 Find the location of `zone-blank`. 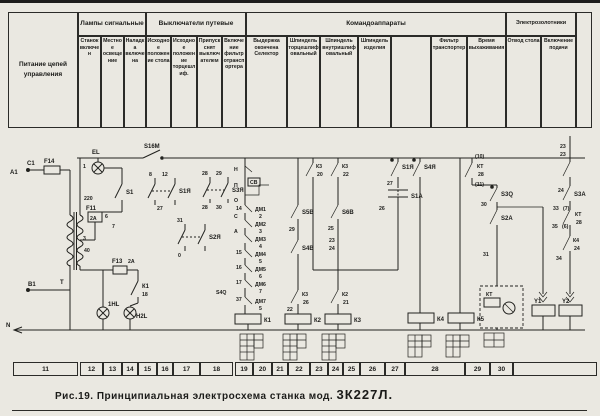

zone-blank is located at coordinates (555, 369).